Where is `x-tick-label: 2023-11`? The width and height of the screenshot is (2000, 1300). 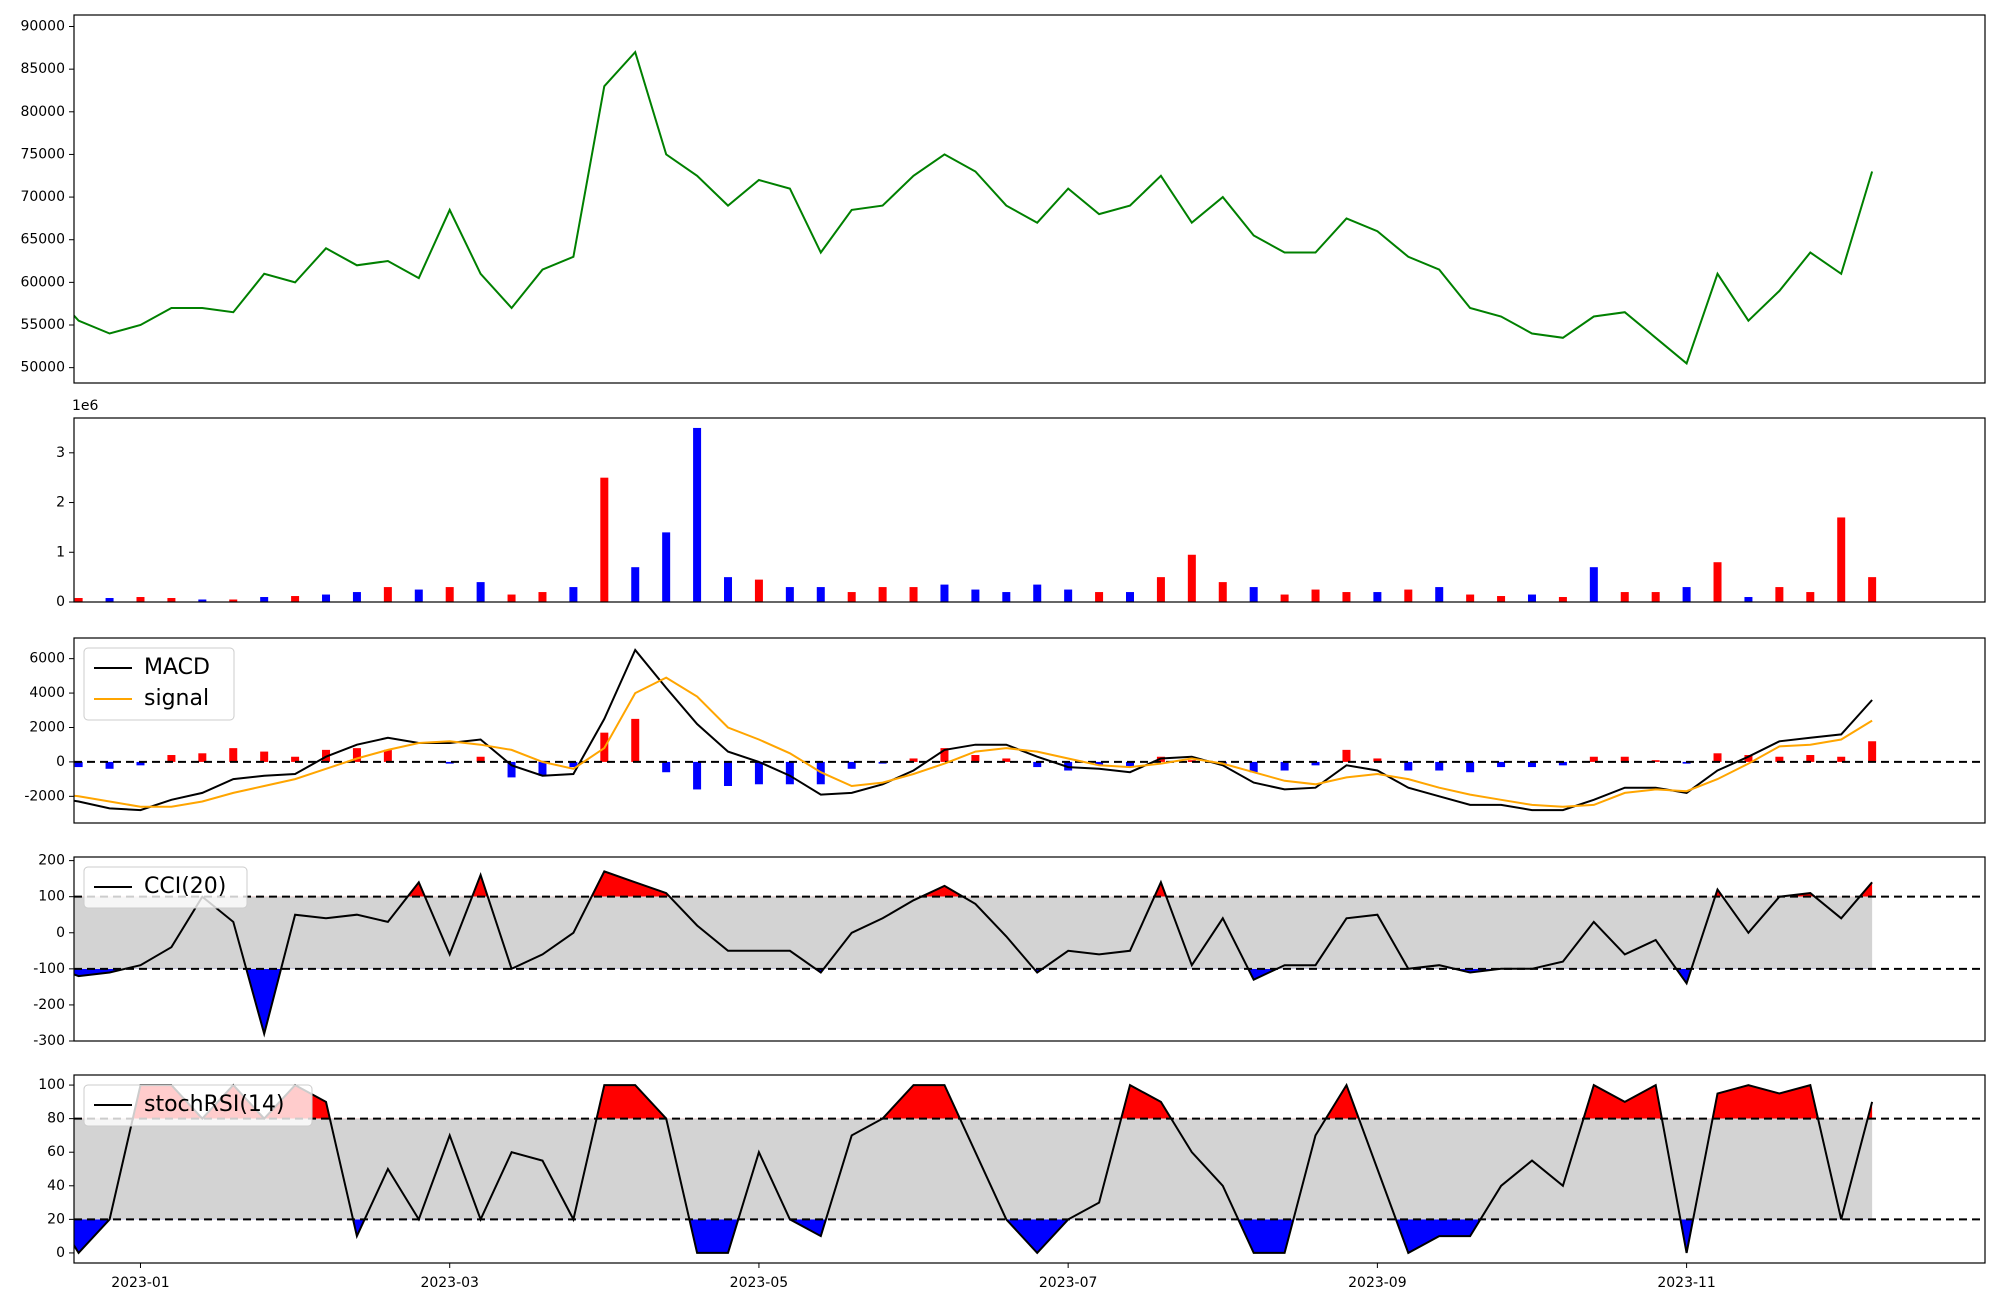 x-tick-label: 2023-11 is located at coordinates (1686, 1283).